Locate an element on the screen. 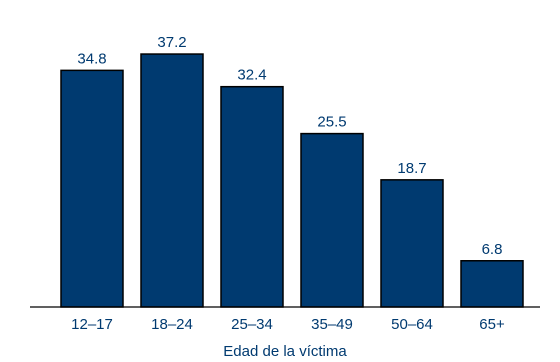  bar-value-label: 25.5 is located at coordinates (331, 122).